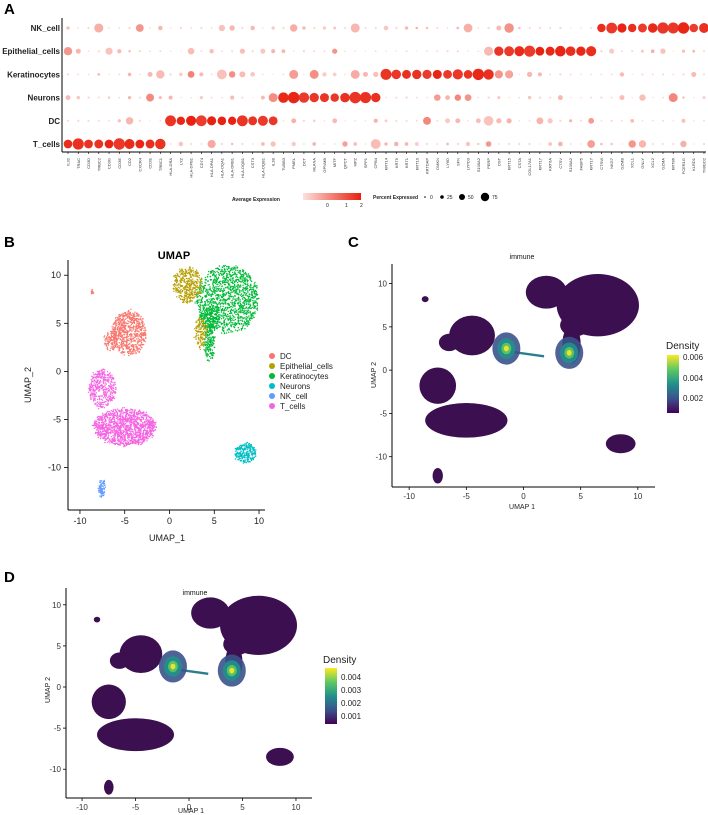 The width and height of the screenshot is (708, 815). I want to click on dotplot-gene-label: TMIGD2, so click(704, 165).